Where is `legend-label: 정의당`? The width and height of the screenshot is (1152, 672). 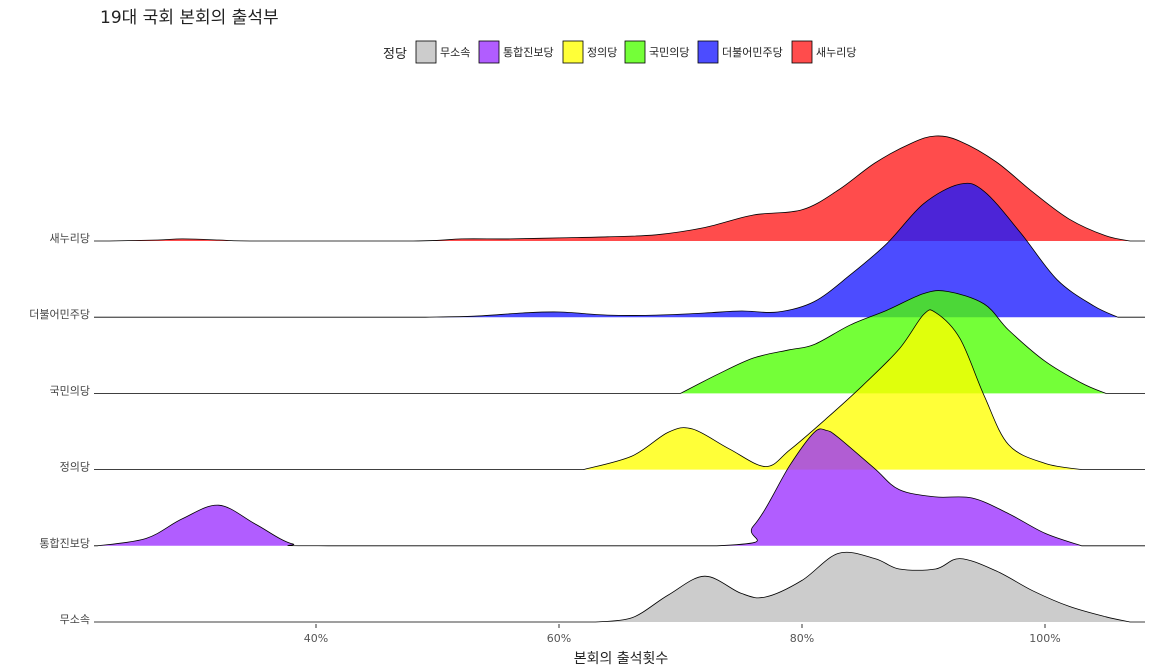 legend-label: 정의당 is located at coordinates (602, 52).